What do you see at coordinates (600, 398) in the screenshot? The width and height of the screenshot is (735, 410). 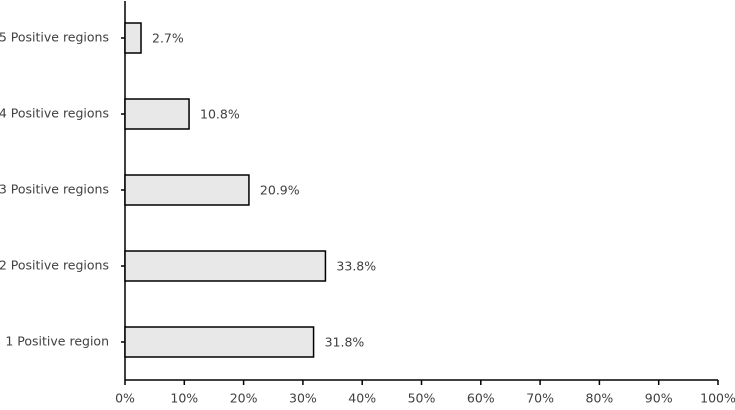 I see `x-tick-label: 80%` at bounding box center [600, 398].